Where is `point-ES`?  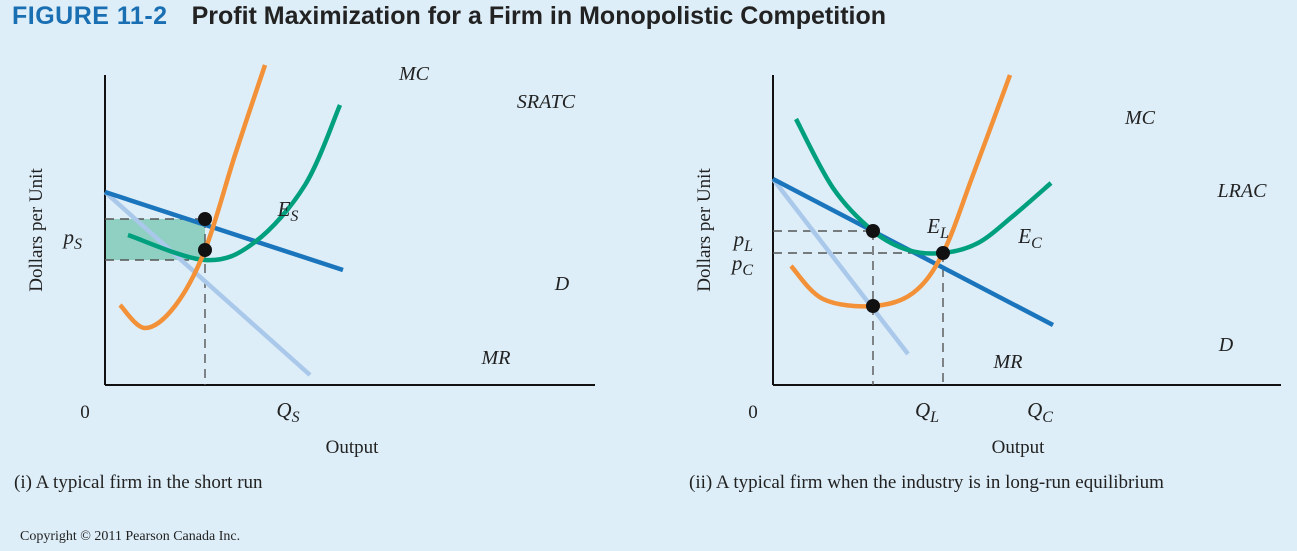
point-ES is located at coordinates (205, 219).